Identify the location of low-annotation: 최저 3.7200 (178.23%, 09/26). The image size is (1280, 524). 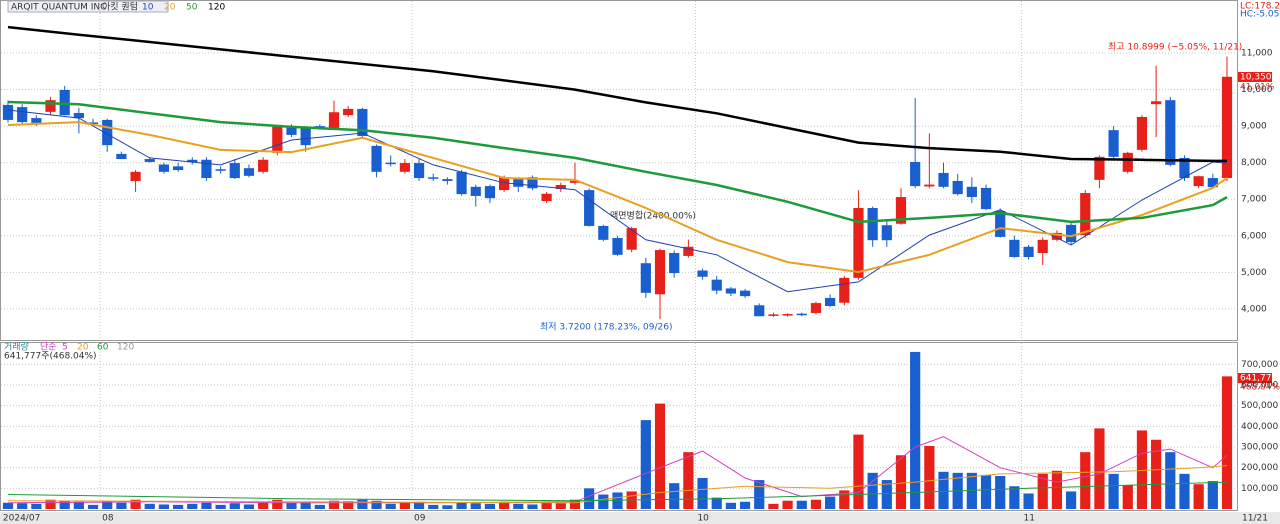
(606, 327).